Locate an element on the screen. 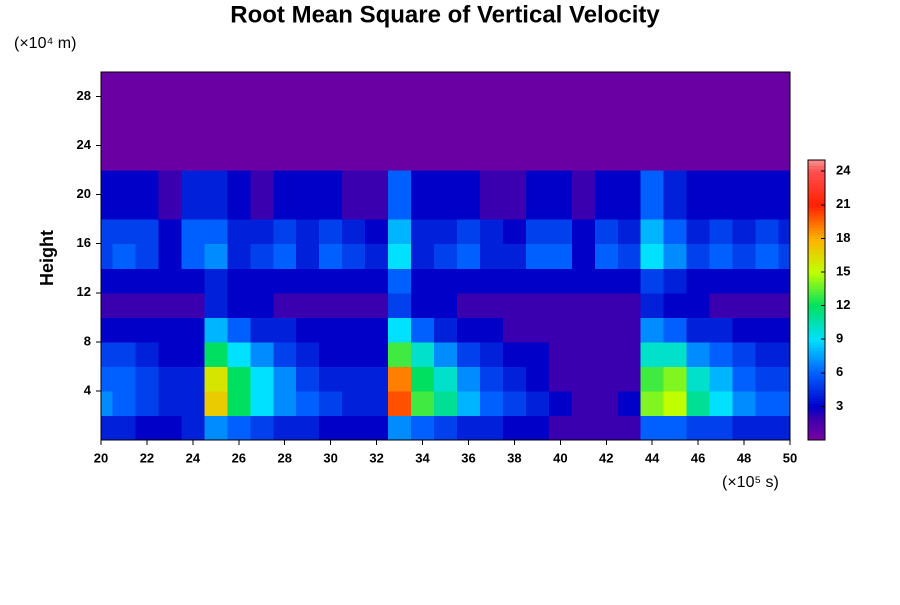 The height and width of the screenshot is (605, 900). x-tick-label: 20 is located at coordinates (101, 457).